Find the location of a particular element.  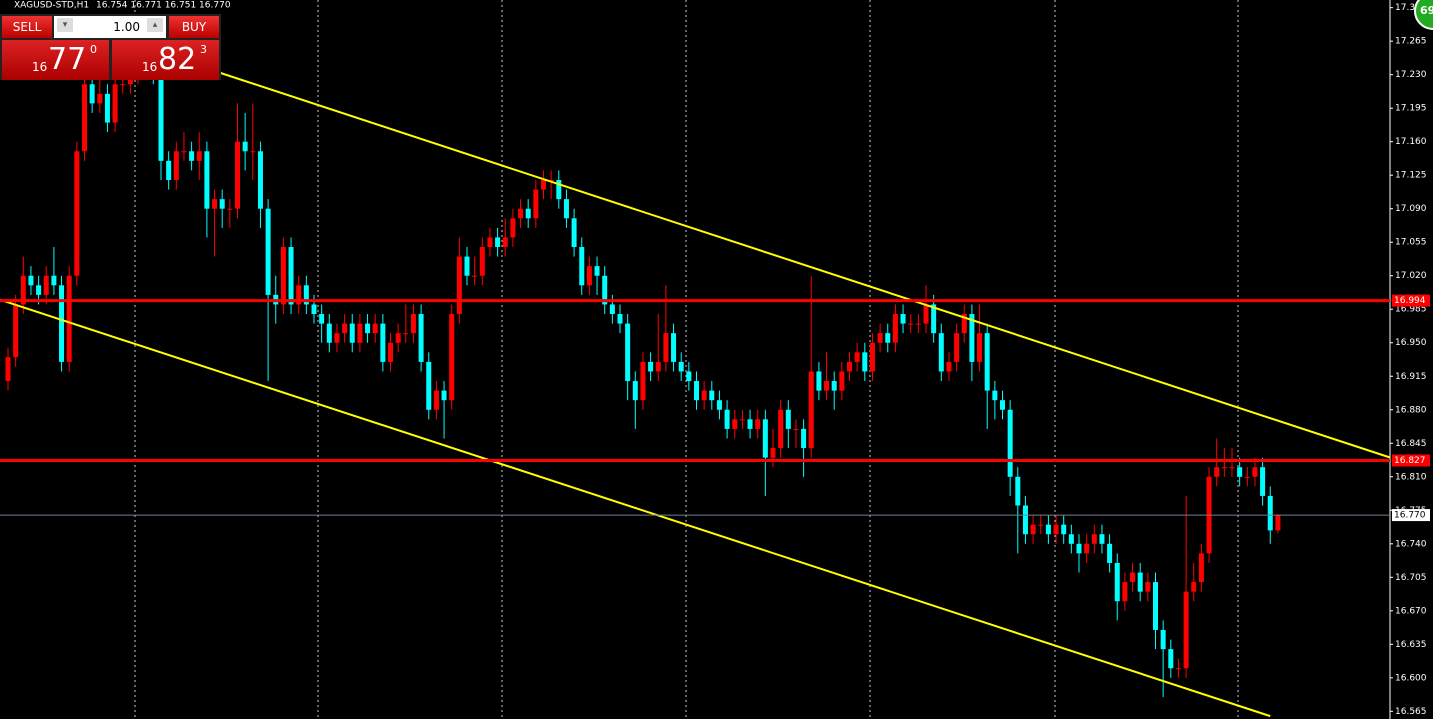

quote: 16.754 16.771 16.751 16.770 is located at coordinates (163, 6).